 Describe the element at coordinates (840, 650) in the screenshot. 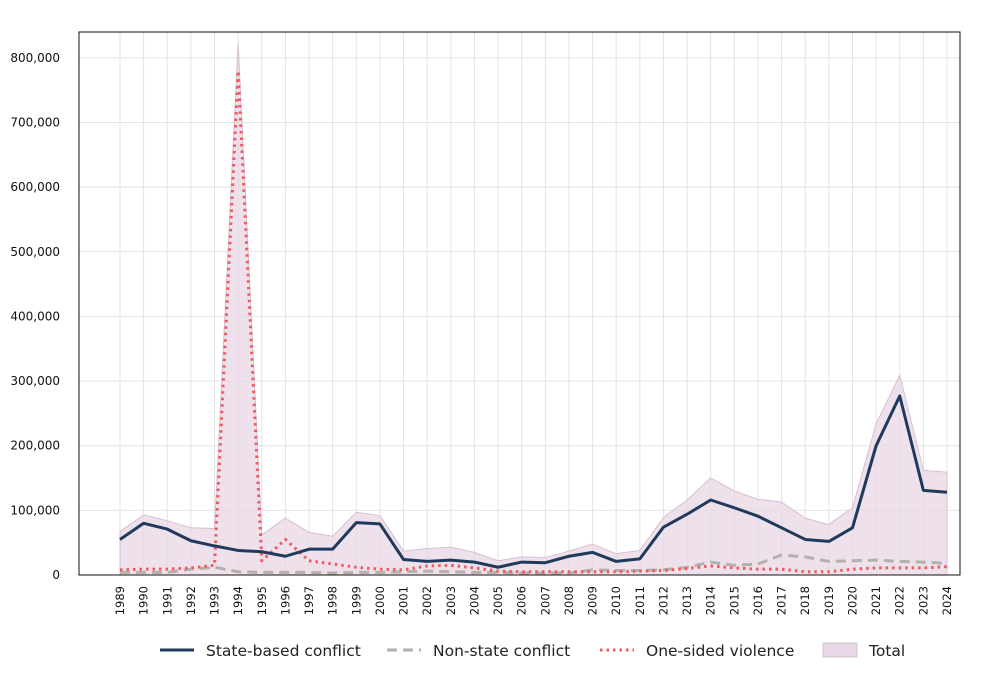

I see `legend-swatch-total` at that location.